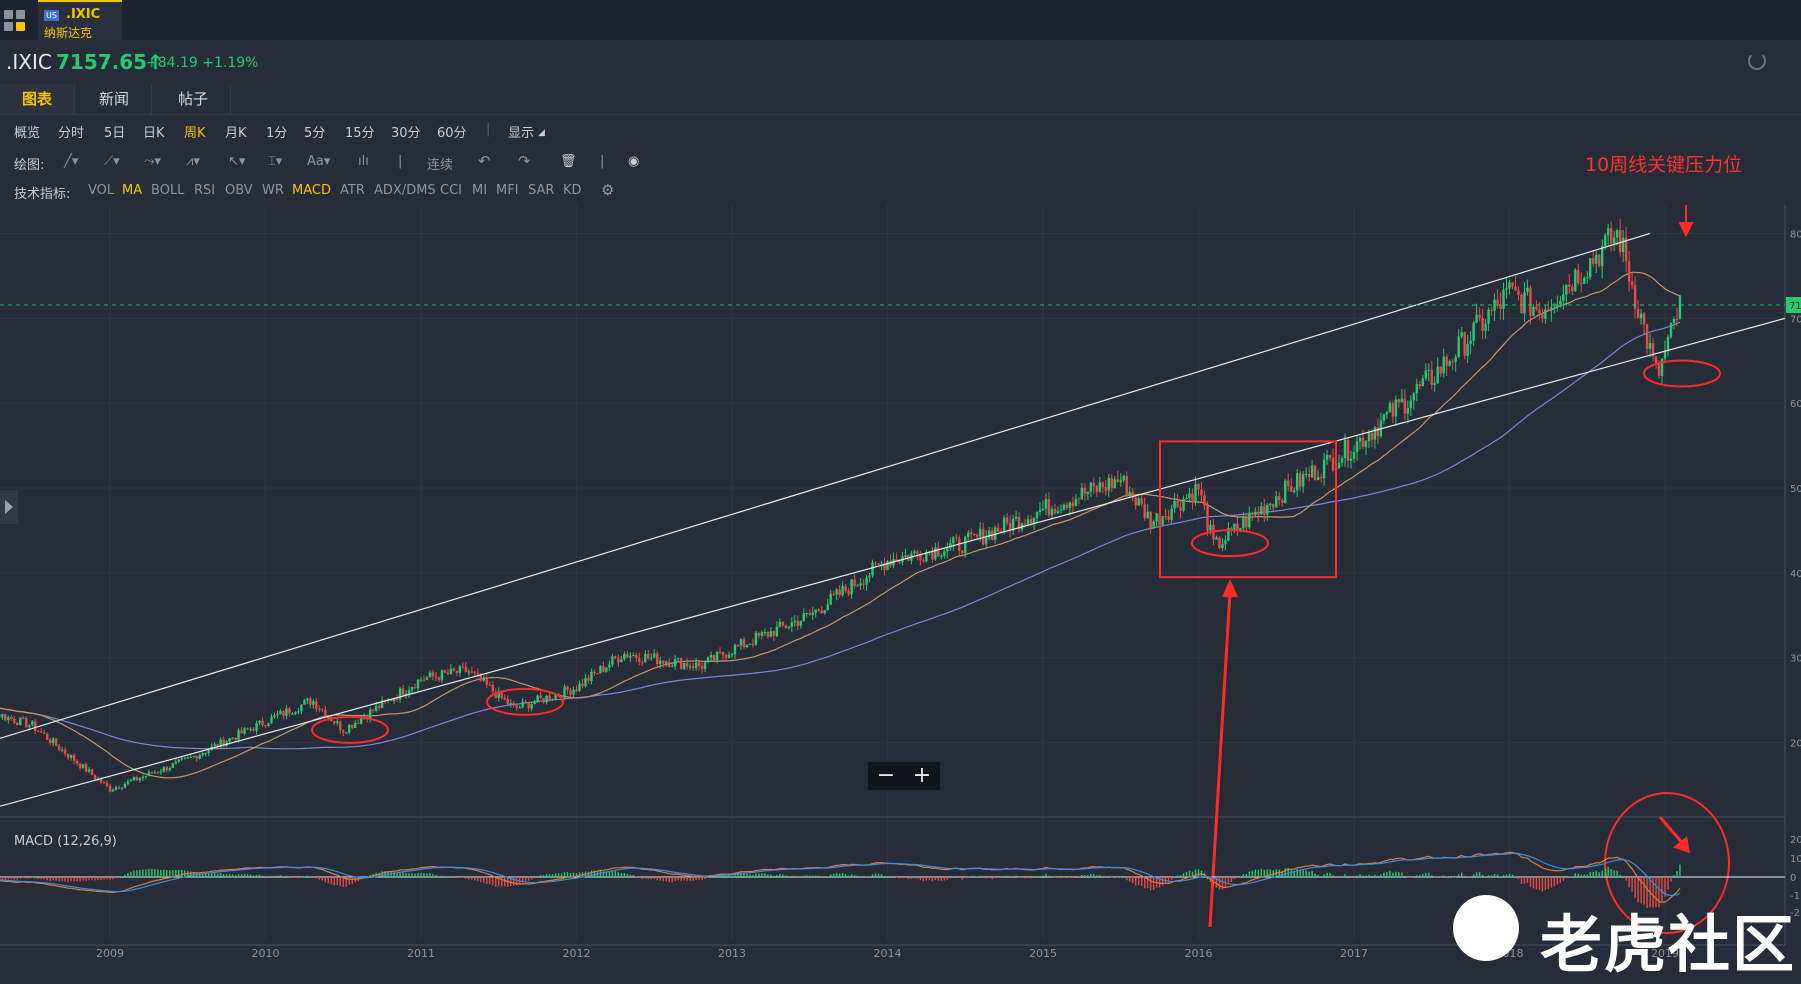 This screenshot has width=1801, height=984. I want to click on measure-tool-icon: ⌶▾, so click(275, 161).